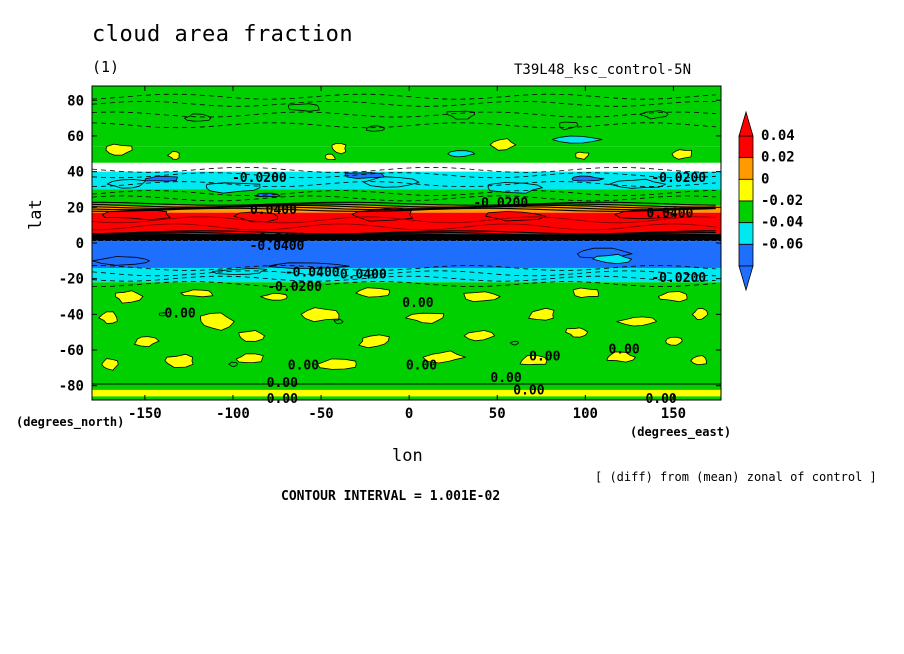 This screenshot has width=904, height=654. Describe the element at coordinates (71, 315) in the screenshot. I see `y-tick-label: -40` at that location.